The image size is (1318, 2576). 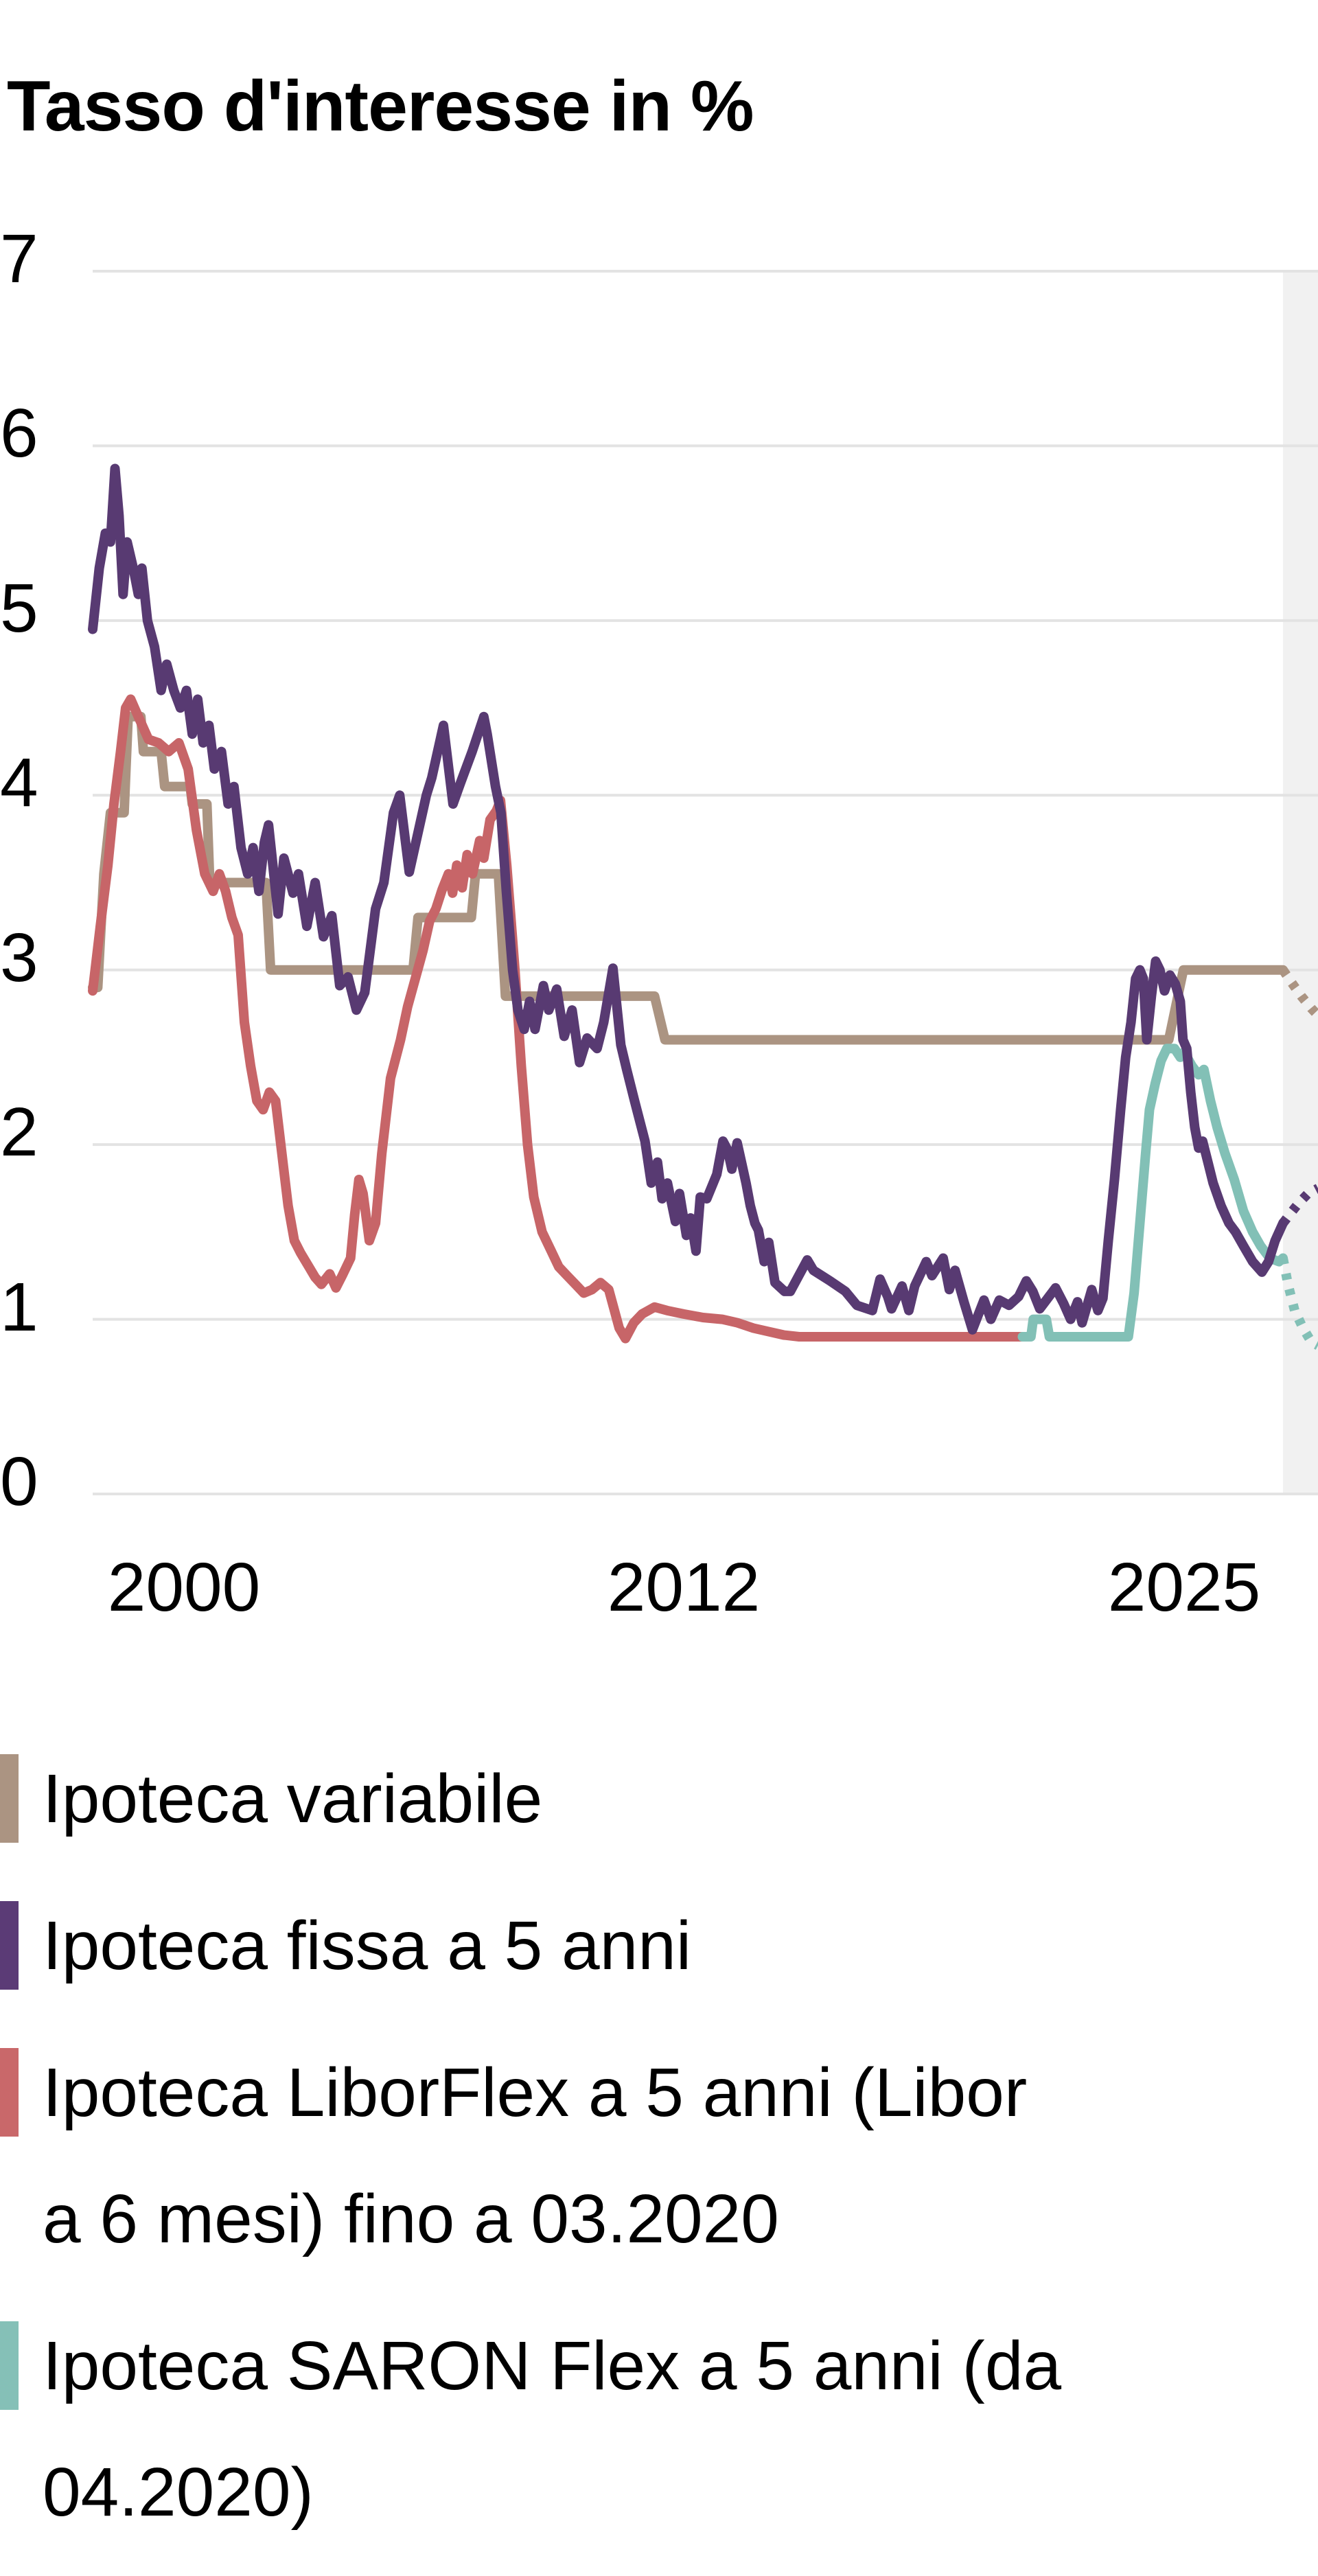 What do you see at coordinates (1184, 1588) in the screenshot?
I see `x-axis-label-2025: 2025` at bounding box center [1184, 1588].